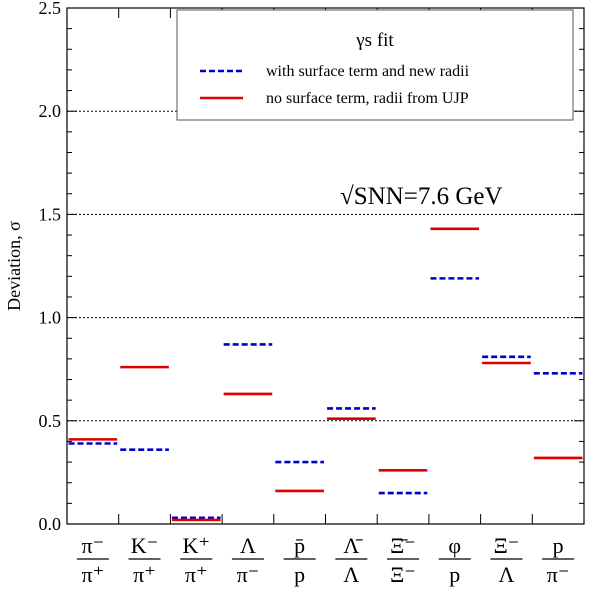  What do you see at coordinates (299, 545) in the screenshot?
I see `category-numerator: p̄` at bounding box center [299, 545].